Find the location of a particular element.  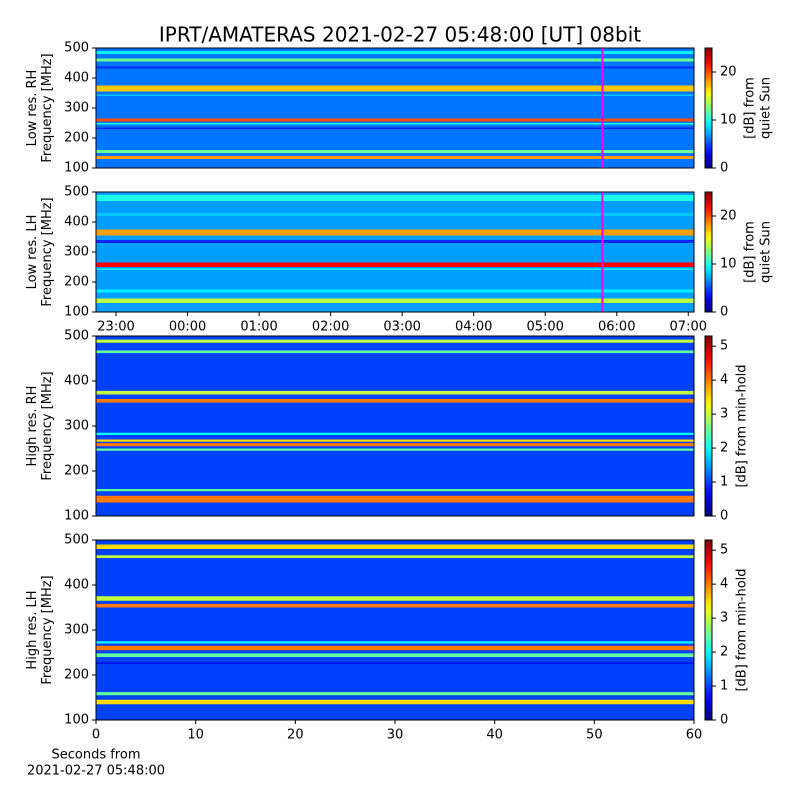

colorbar-tick-label: 10 is located at coordinates (728, 120).